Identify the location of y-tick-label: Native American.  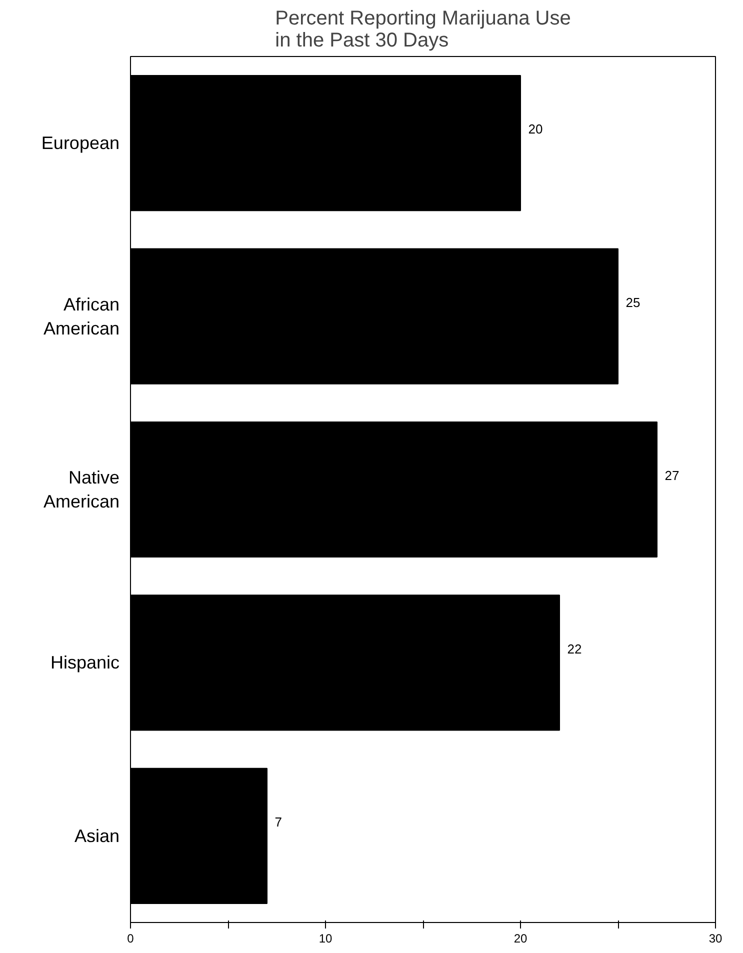
(81, 490).